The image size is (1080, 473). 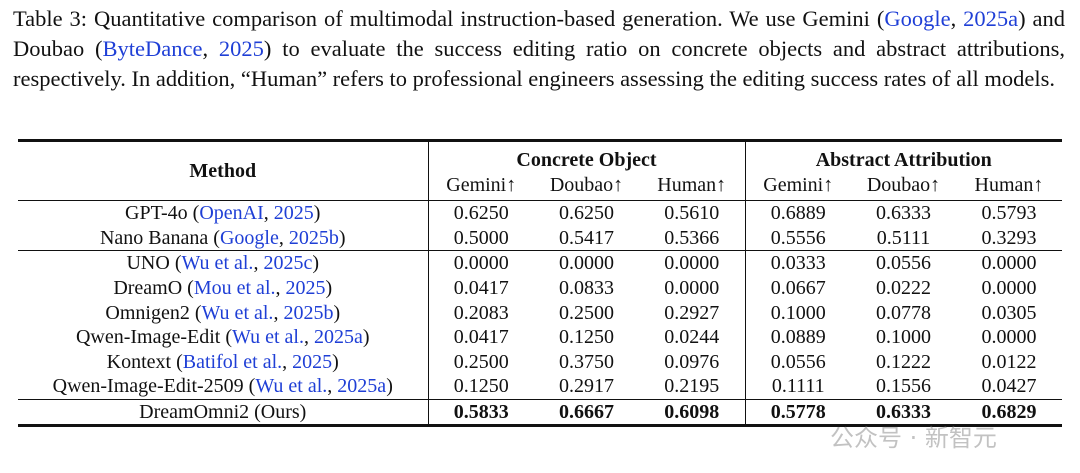 I want to click on method-cell: UNO (Wu et al., 2025c), so click(x=223, y=263).